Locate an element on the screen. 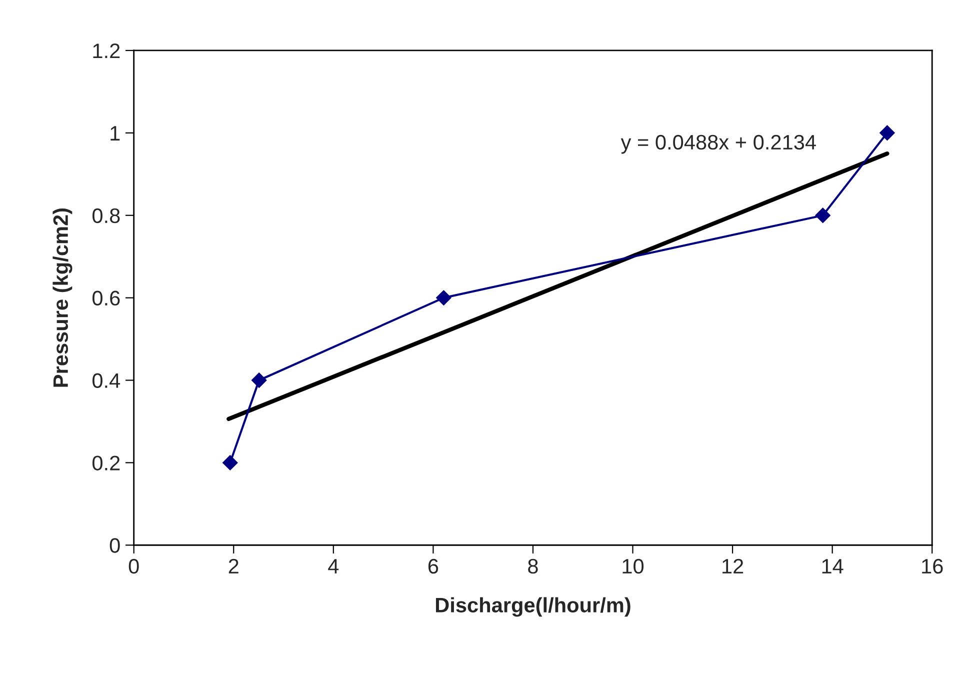 This screenshot has height=673, width=956. y-tick-label: 0.4 is located at coordinates (106, 380).